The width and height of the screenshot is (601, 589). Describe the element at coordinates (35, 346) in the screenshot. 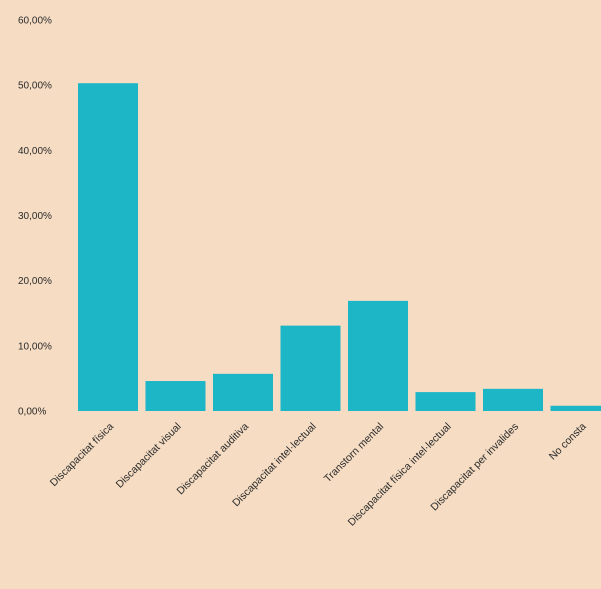

I see `y-tick-label: 10,00%` at that location.